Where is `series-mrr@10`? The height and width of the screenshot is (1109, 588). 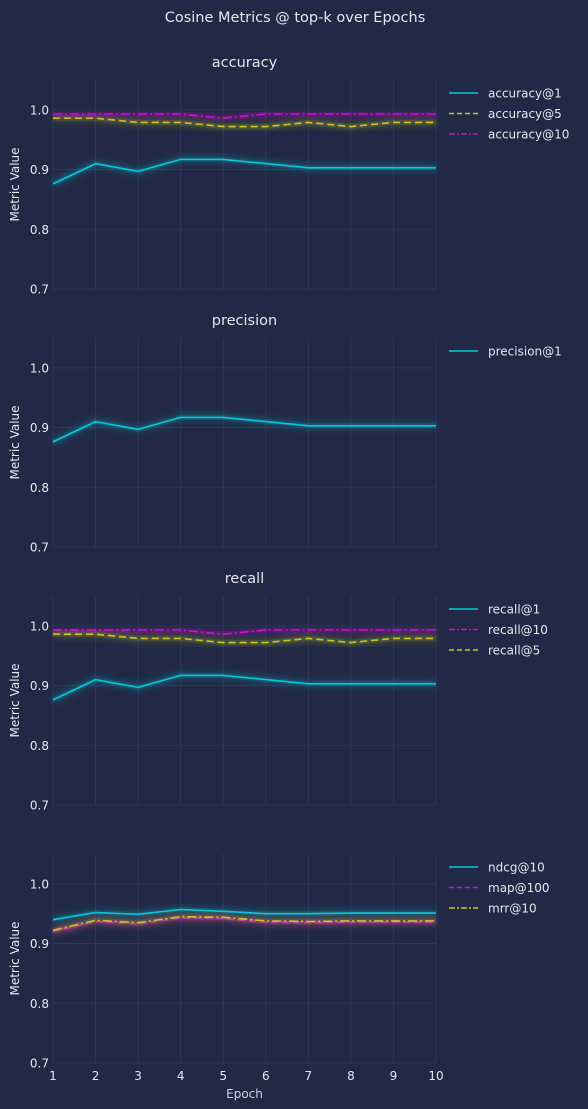
series-mrr@10 is located at coordinates (243, 923).